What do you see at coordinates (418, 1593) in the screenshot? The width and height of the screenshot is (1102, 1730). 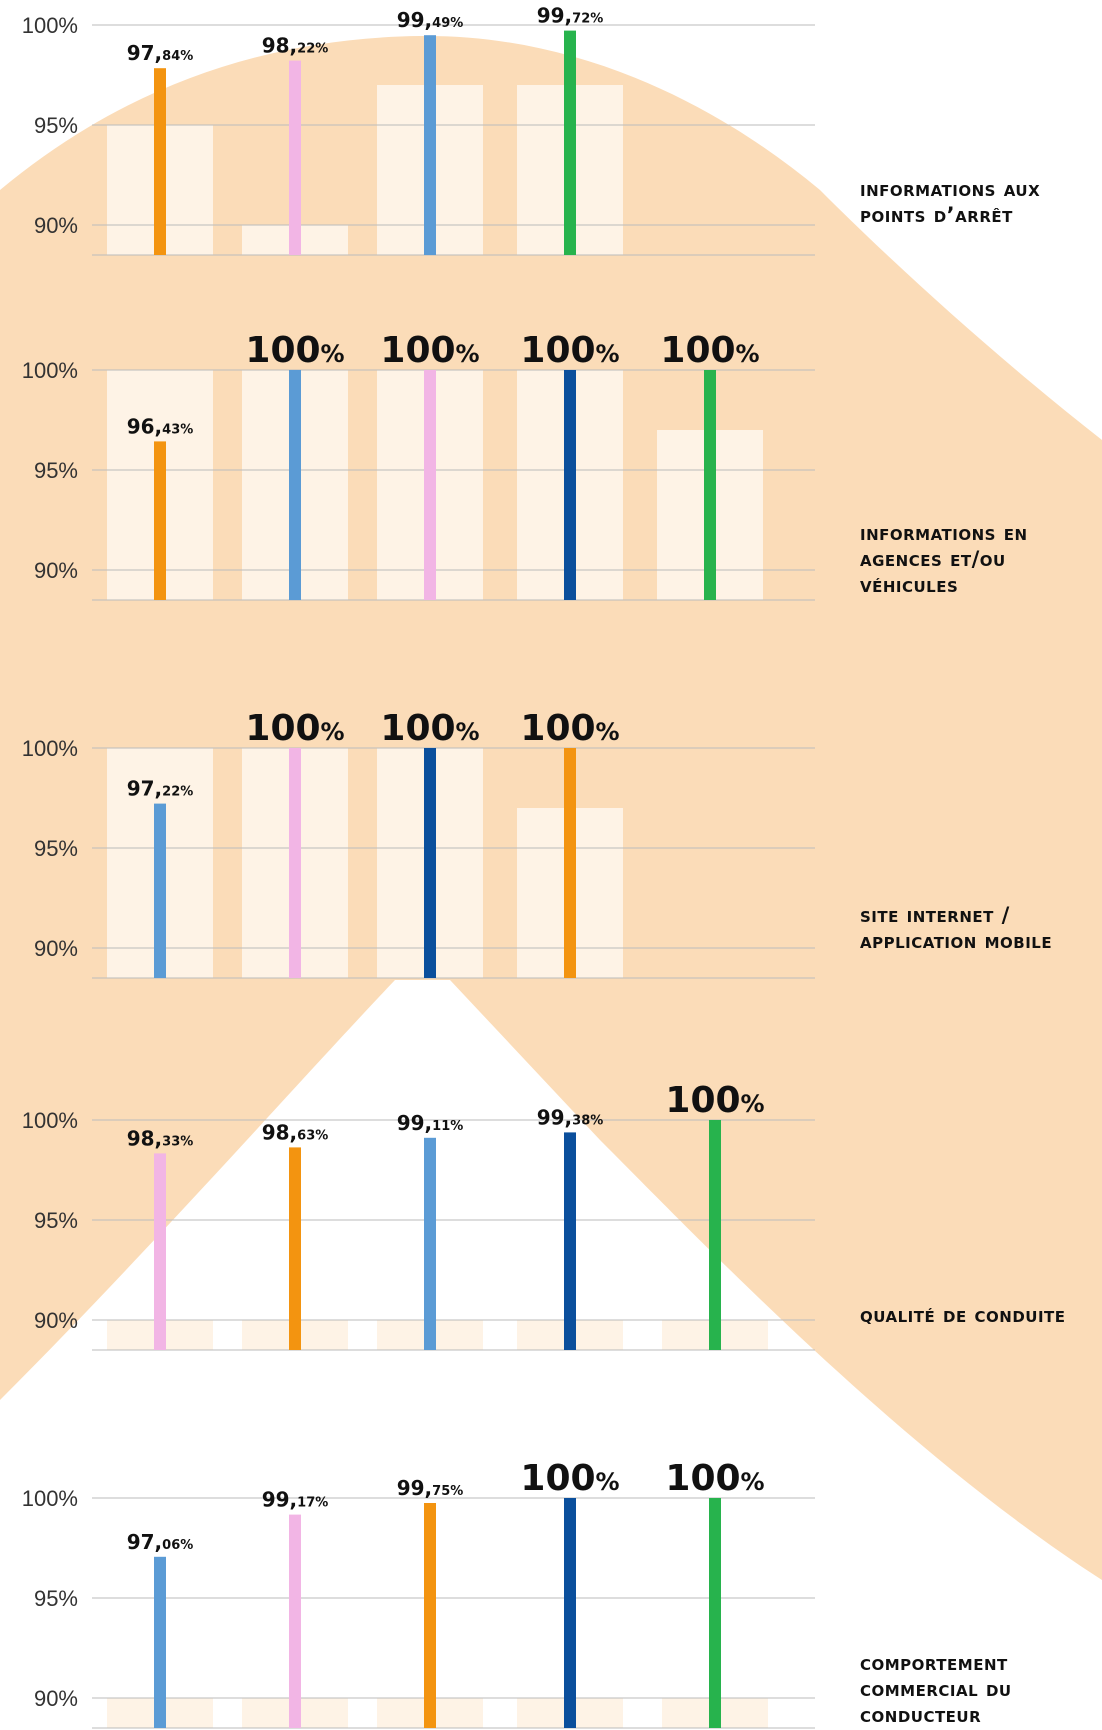 I see `chart-svg: 100%95%90%97,06%99,17%99,75% 100% 100%` at bounding box center [418, 1593].